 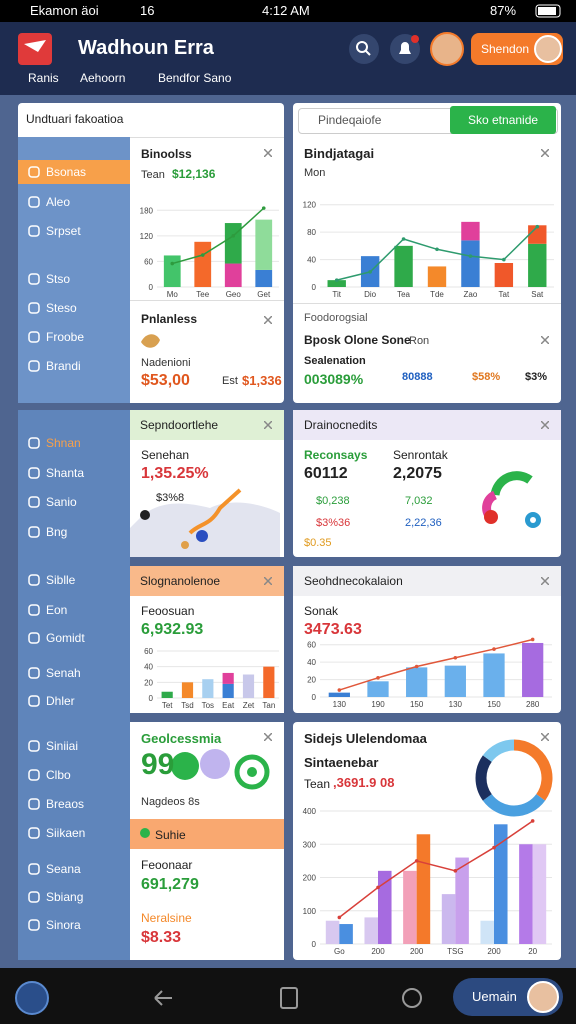 I want to click on nav-tab: Ranis, so click(x=43, y=78).